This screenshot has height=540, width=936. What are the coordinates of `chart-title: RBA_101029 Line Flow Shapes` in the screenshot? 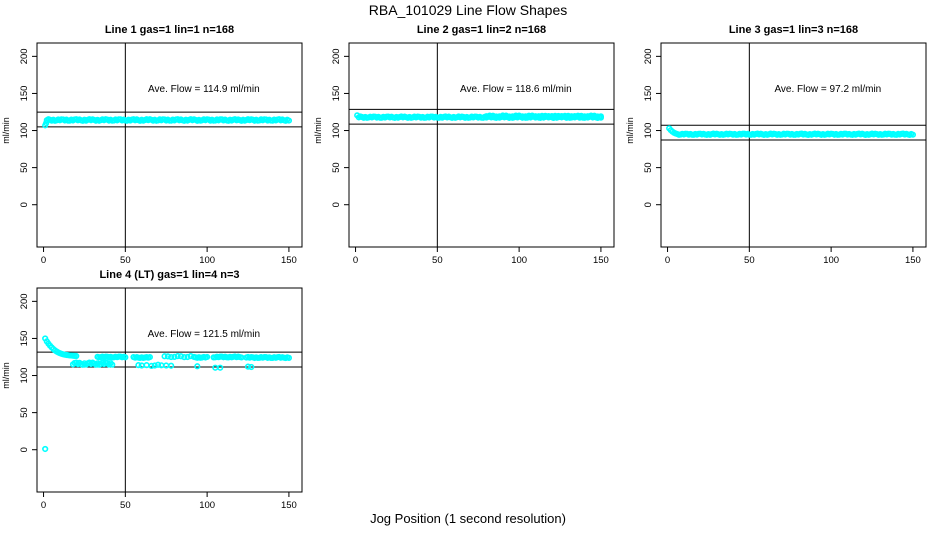 It's located at (468, 10).